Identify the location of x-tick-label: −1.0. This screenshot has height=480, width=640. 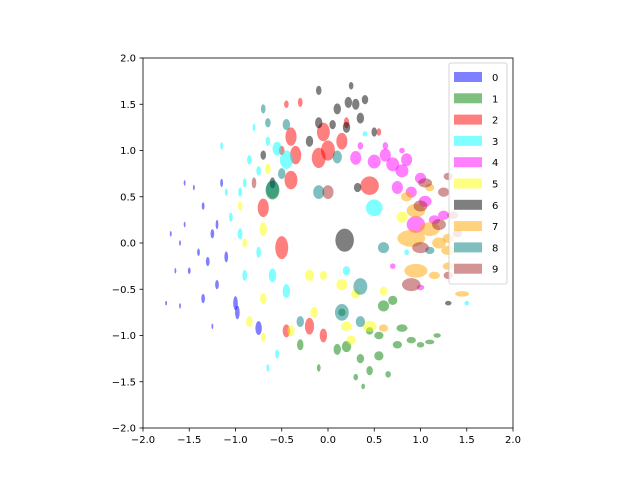
(235, 440).